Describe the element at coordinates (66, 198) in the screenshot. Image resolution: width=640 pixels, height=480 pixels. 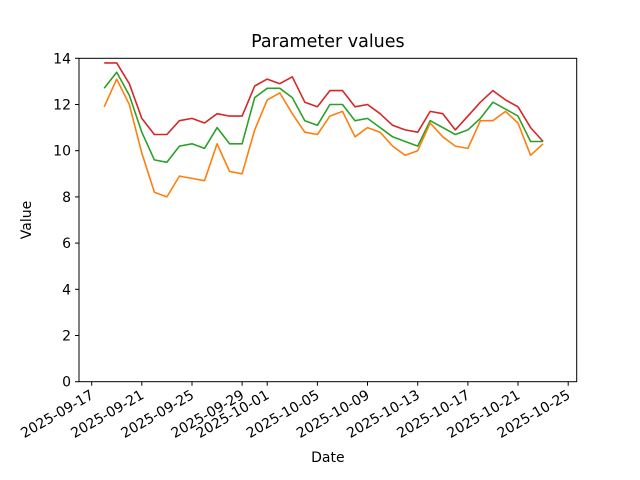
I see `y-tick-label: 8` at that location.